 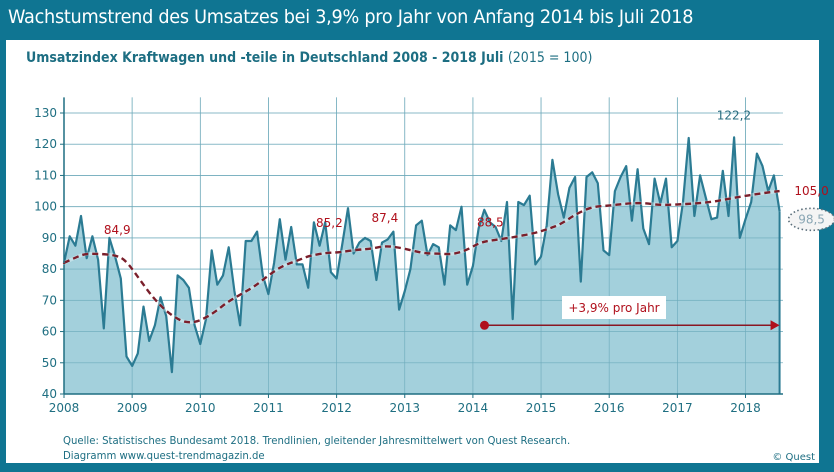 I want to click on subtitle-base-year: (2015 = 100), so click(x=550, y=58).